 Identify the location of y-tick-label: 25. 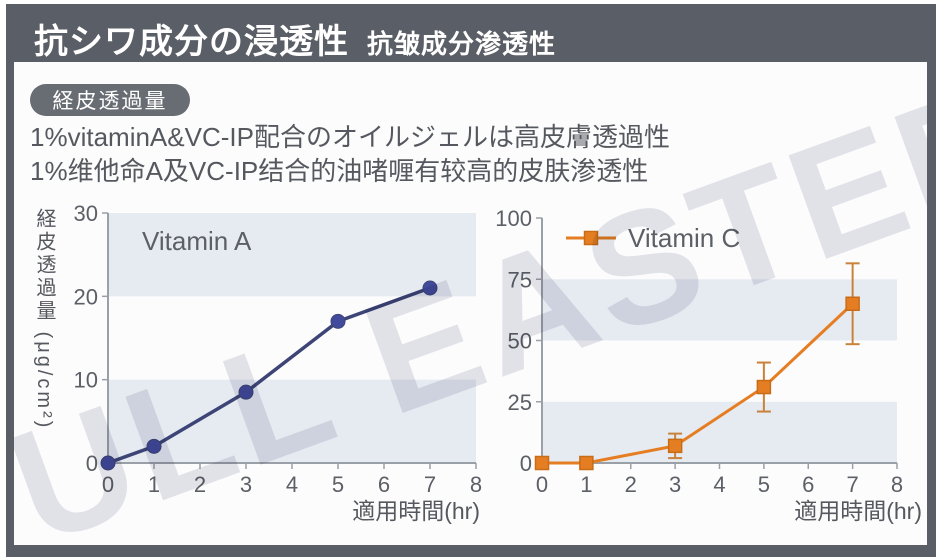
(520, 402).